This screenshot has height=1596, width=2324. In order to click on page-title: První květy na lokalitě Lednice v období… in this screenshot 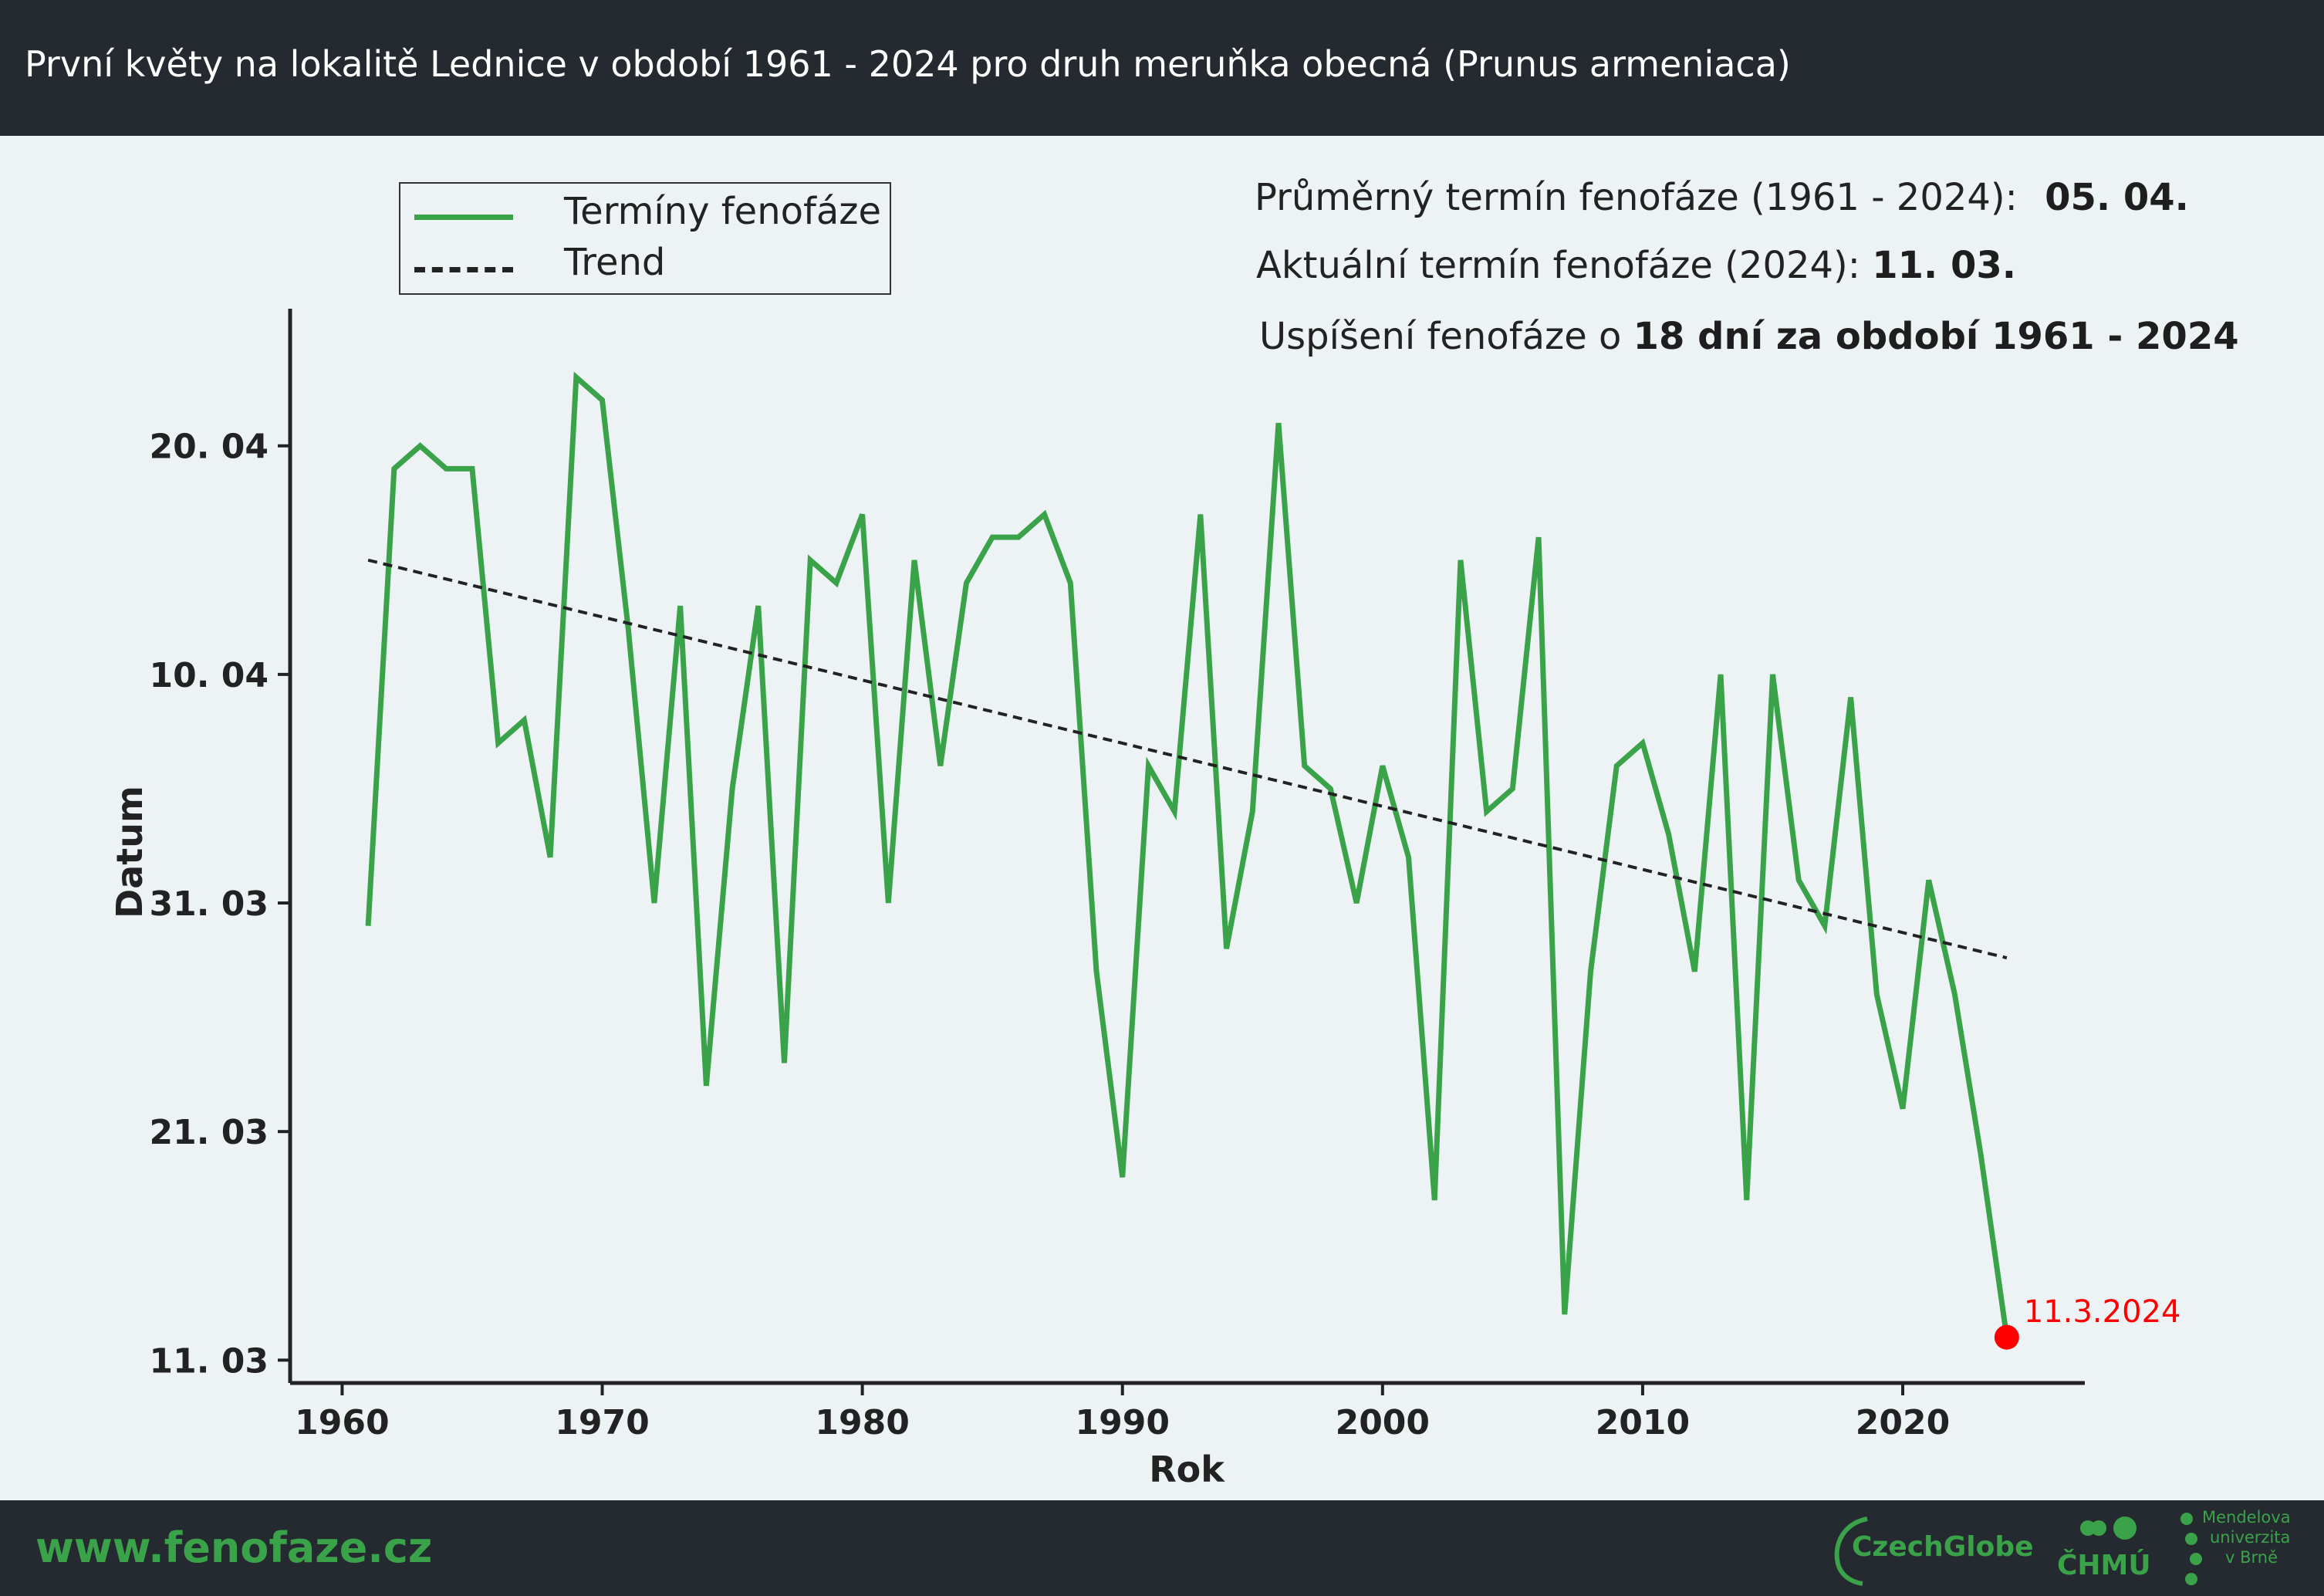, I will do `click(908, 64)`.